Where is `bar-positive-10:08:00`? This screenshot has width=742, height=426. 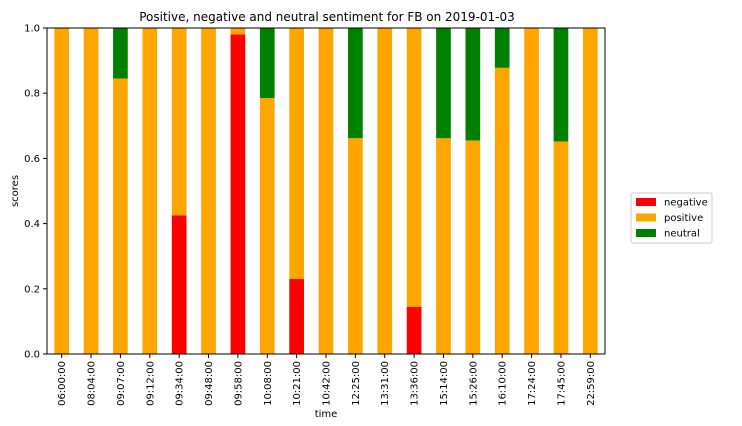 bar-positive-10:08:00 is located at coordinates (267, 226).